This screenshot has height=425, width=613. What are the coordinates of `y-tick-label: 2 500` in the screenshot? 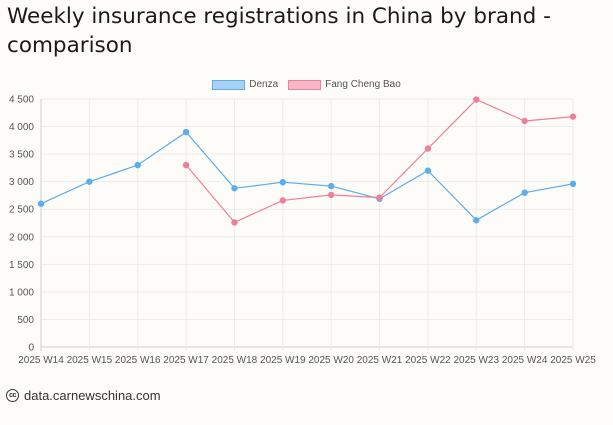 It's located at (21, 210).